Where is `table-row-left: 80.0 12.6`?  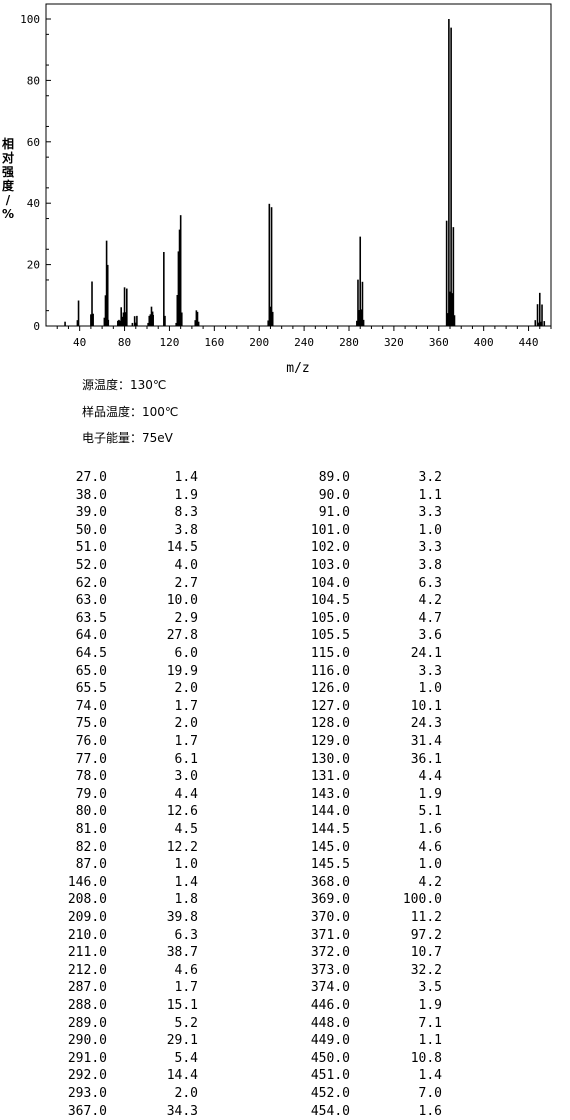 table-row-left: 80.0 12.6 is located at coordinates (285, 812).